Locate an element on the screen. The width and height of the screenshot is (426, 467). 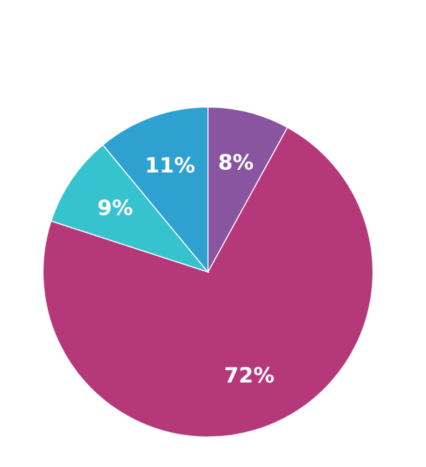
data-label: 11% is located at coordinates (170, 165).